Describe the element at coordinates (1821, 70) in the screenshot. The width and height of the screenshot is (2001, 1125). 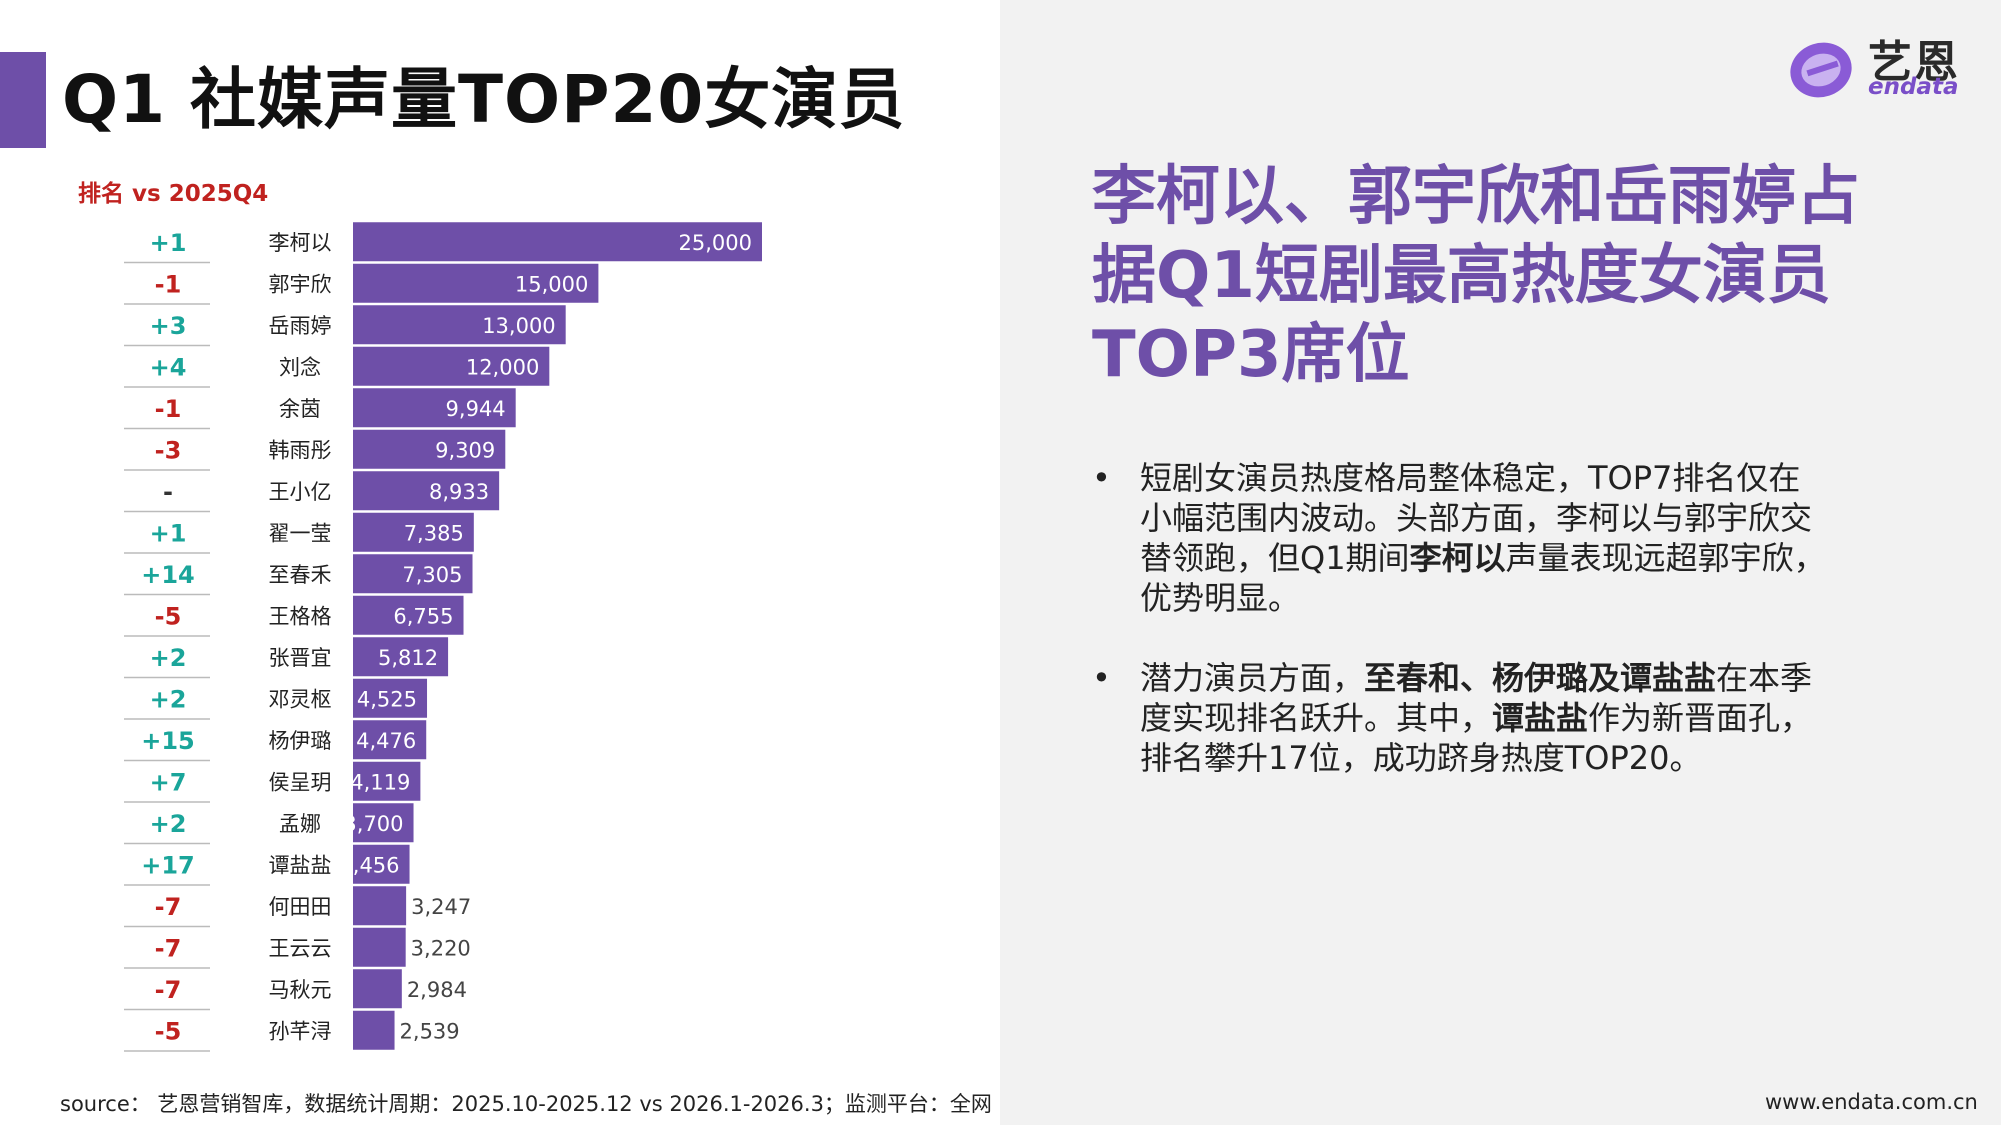
I see `endata-logo-icon` at that location.